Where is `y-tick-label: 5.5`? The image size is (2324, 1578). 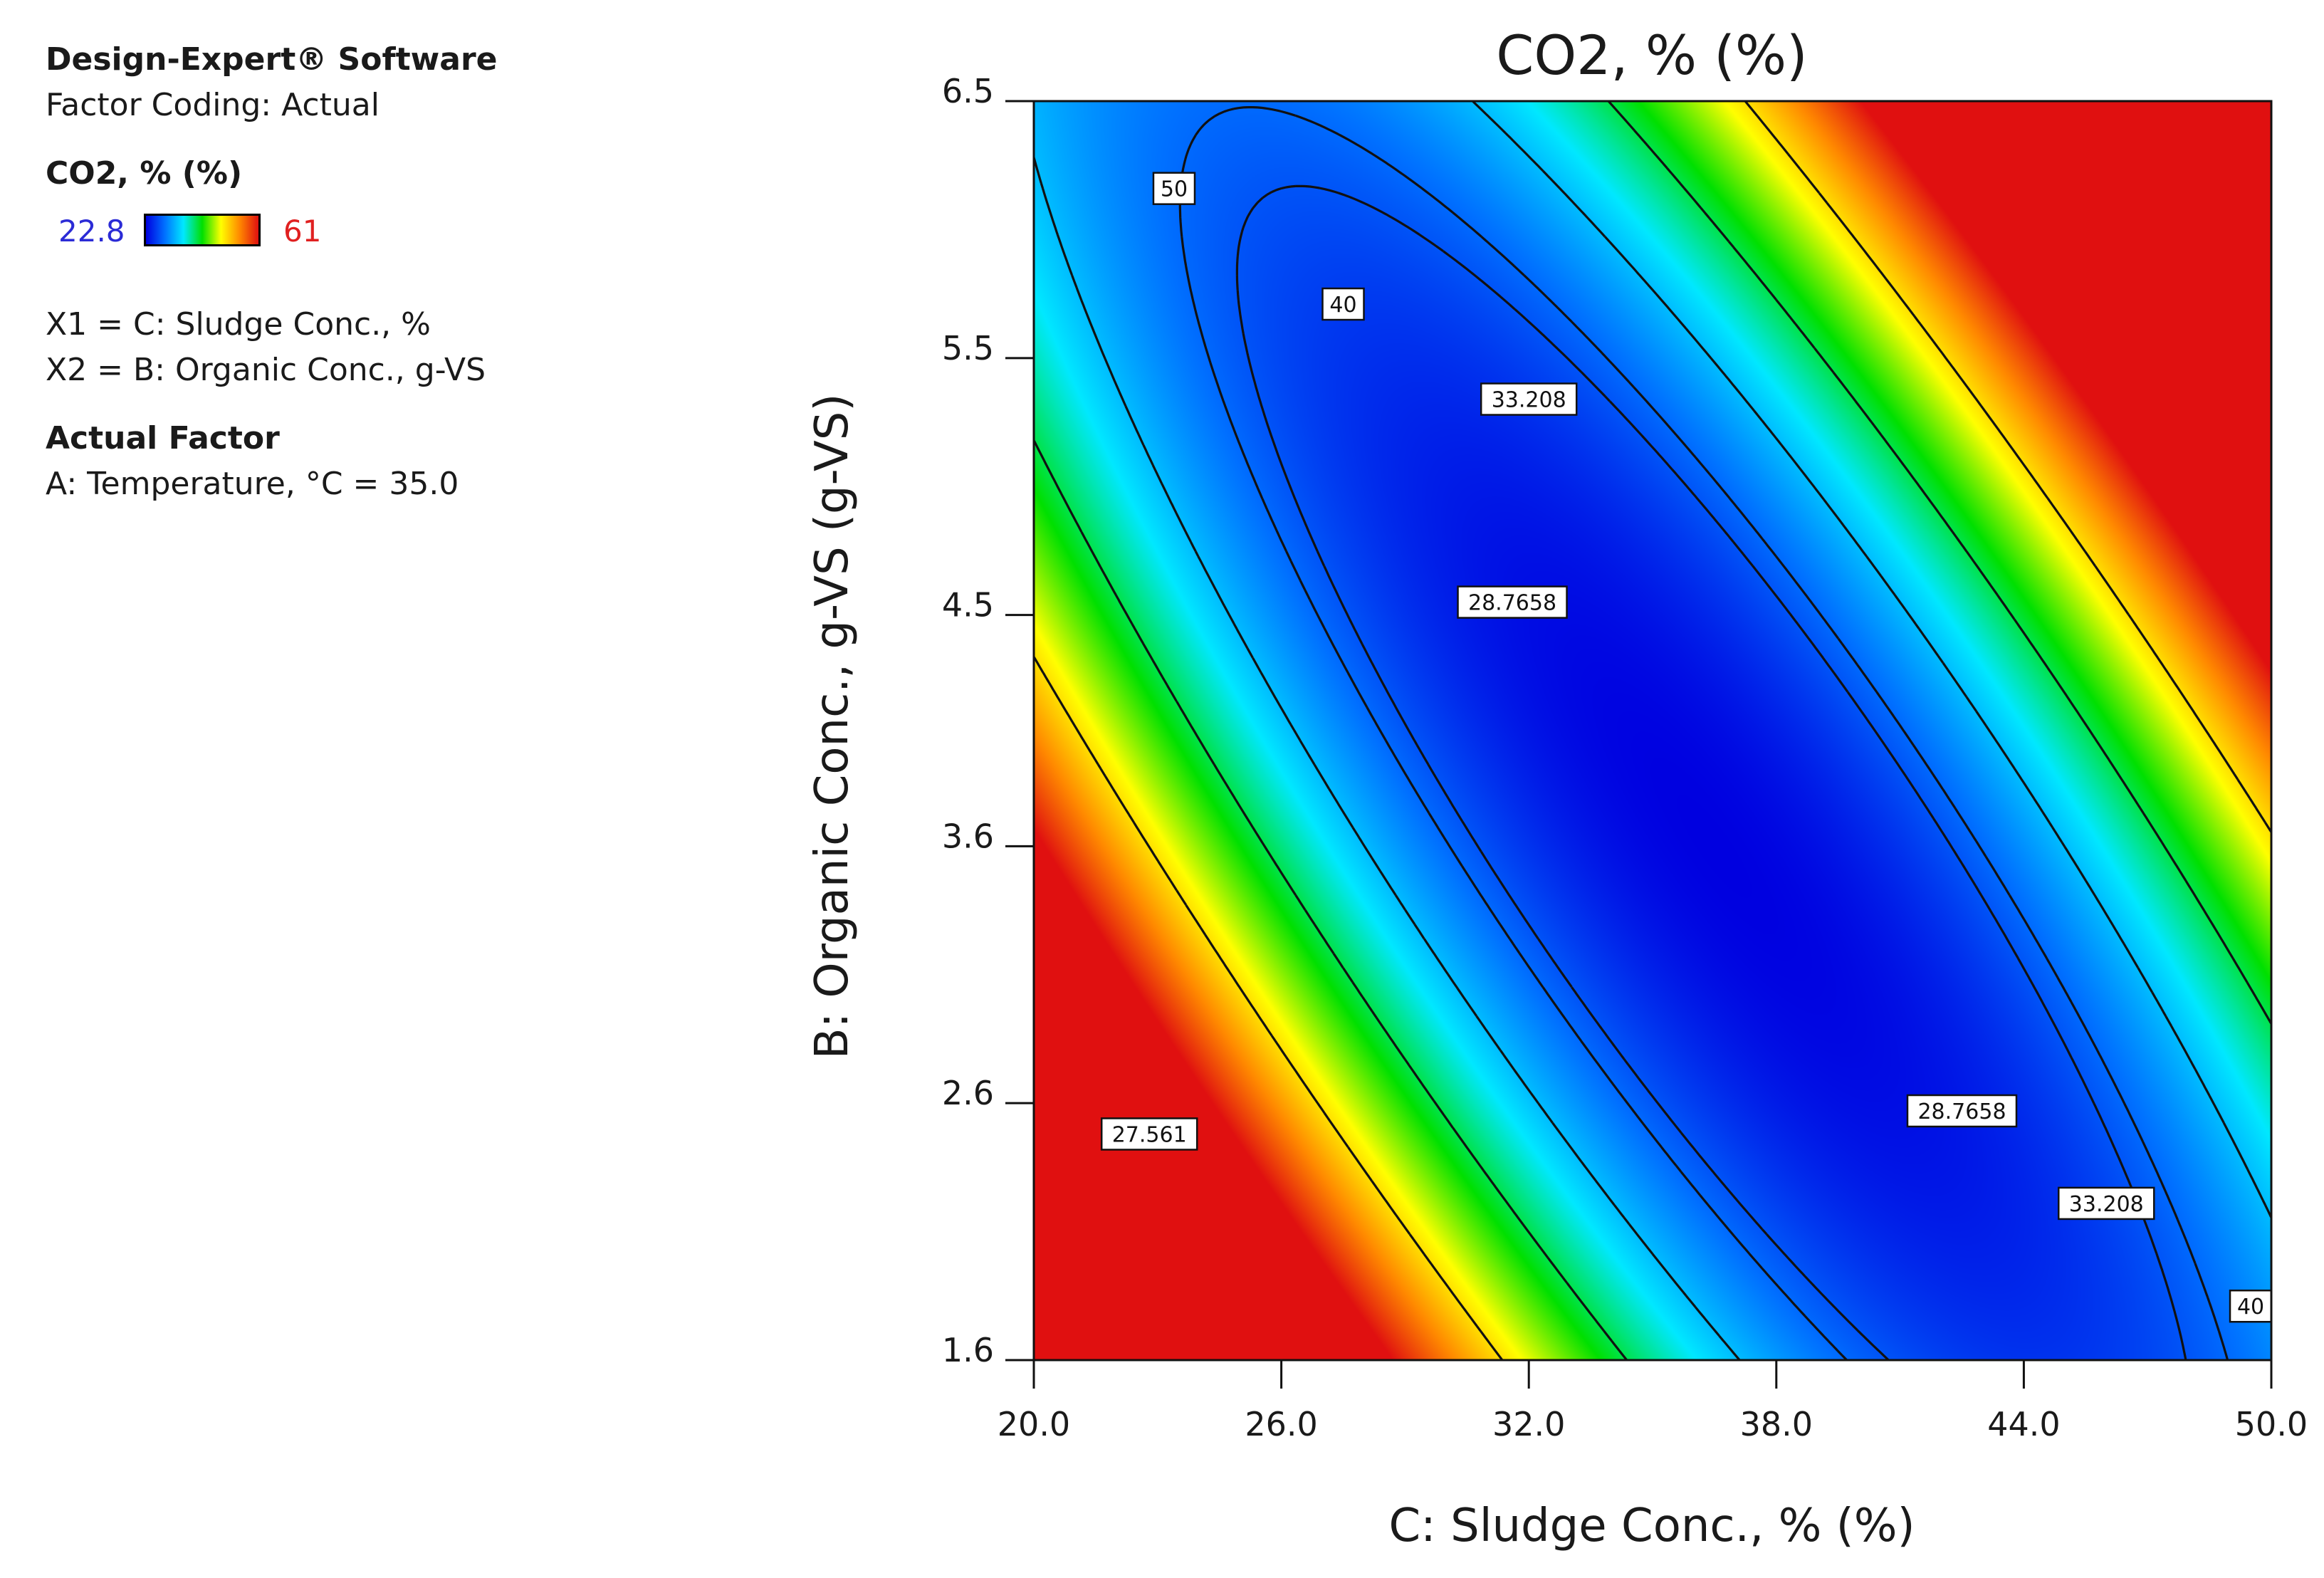 y-tick-label: 5.5 is located at coordinates (968, 348).